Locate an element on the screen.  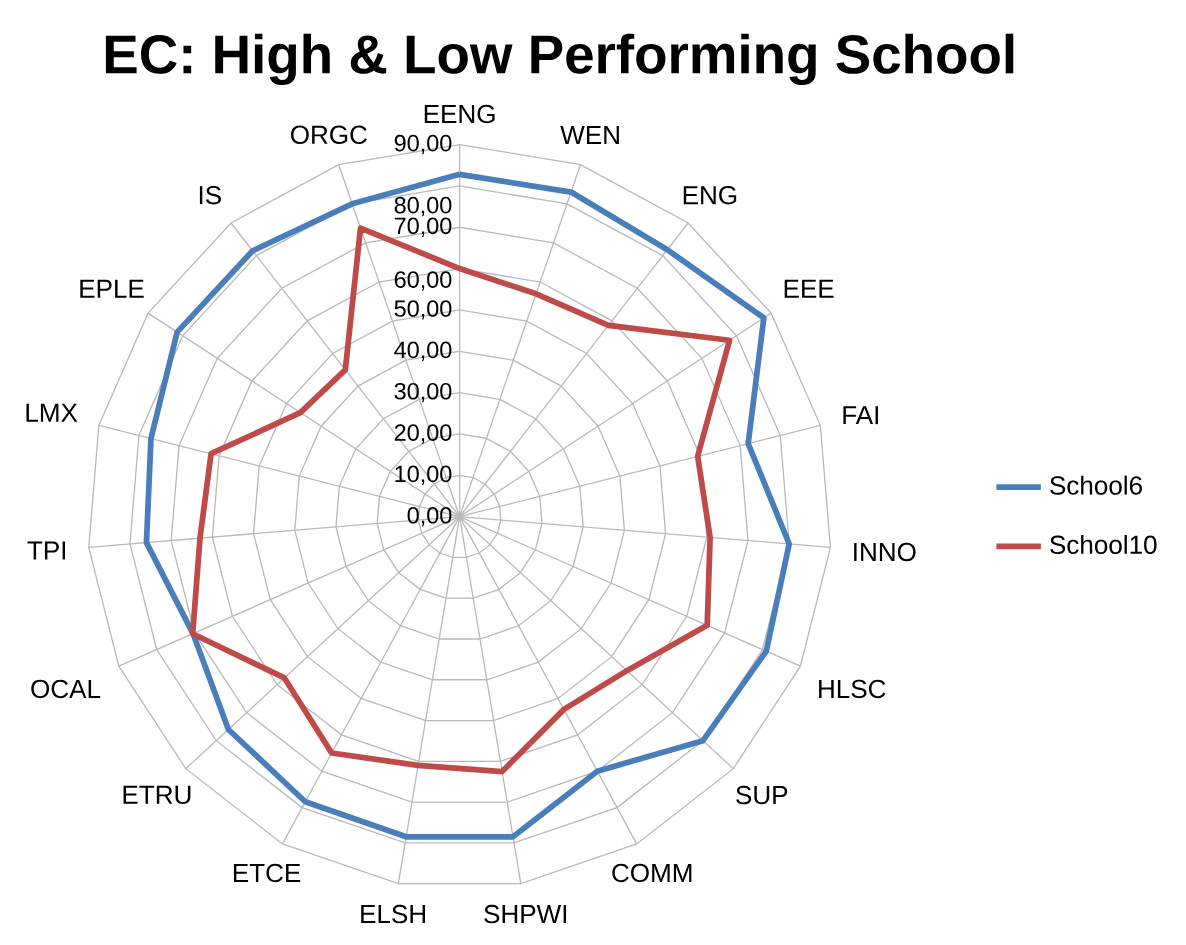
spoke-label: ENG is located at coordinates (710, 195).